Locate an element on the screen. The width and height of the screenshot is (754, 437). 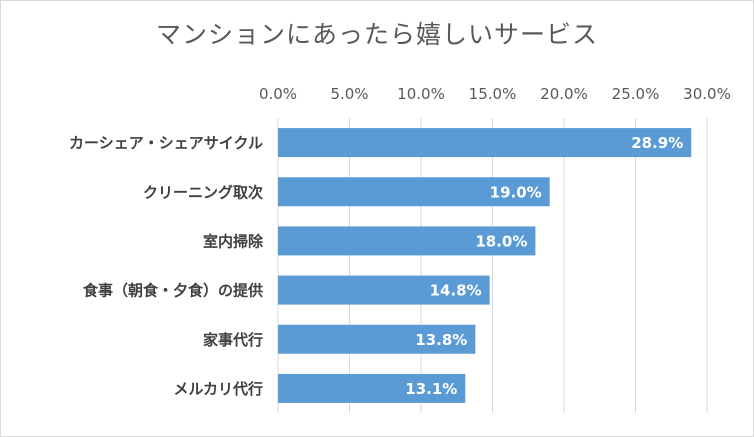
data-label: 18.0% is located at coordinates (501, 241).